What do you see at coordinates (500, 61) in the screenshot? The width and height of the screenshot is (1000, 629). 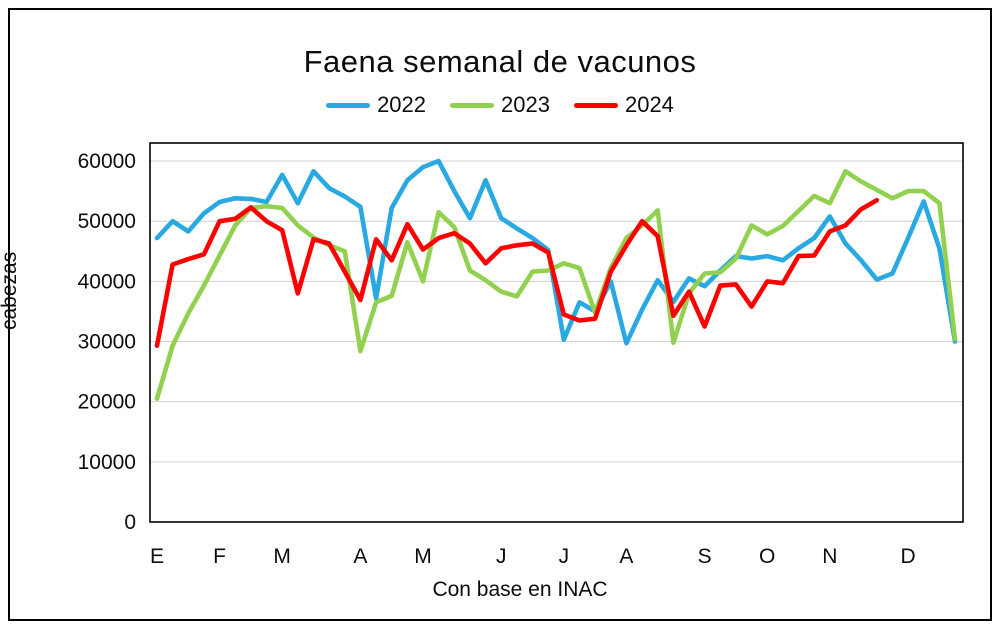 I see `chart-title: Faena semanal de vacunos` at bounding box center [500, 61].